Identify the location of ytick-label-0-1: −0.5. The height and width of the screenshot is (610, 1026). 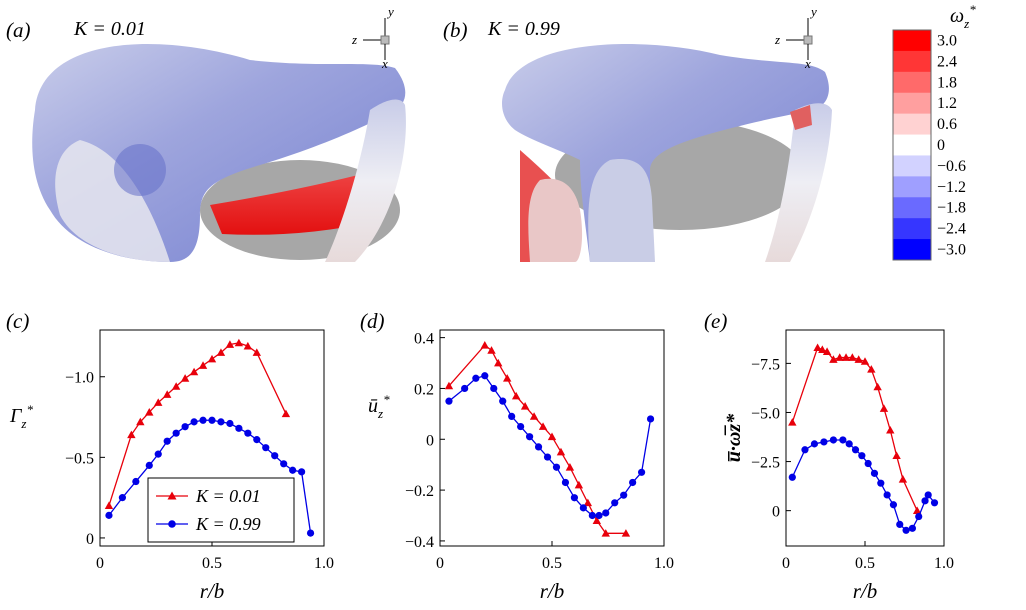
(79, 458).